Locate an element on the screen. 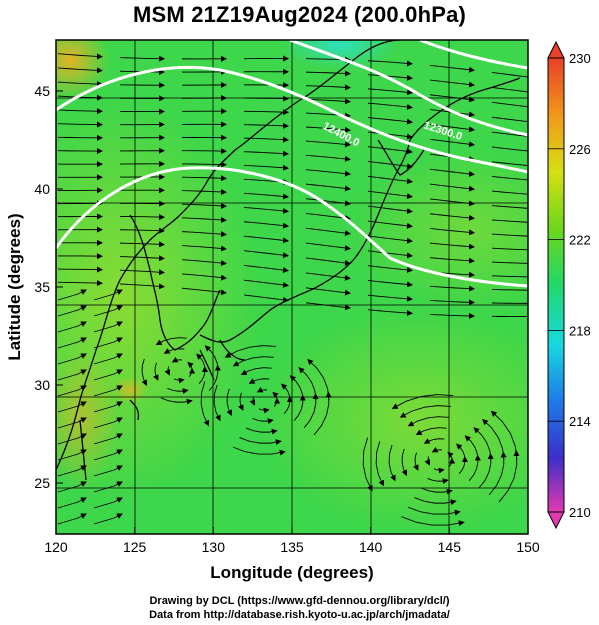  x-axis: 120 125 130 135 140 145 150 is located at coordinates (292, 541).